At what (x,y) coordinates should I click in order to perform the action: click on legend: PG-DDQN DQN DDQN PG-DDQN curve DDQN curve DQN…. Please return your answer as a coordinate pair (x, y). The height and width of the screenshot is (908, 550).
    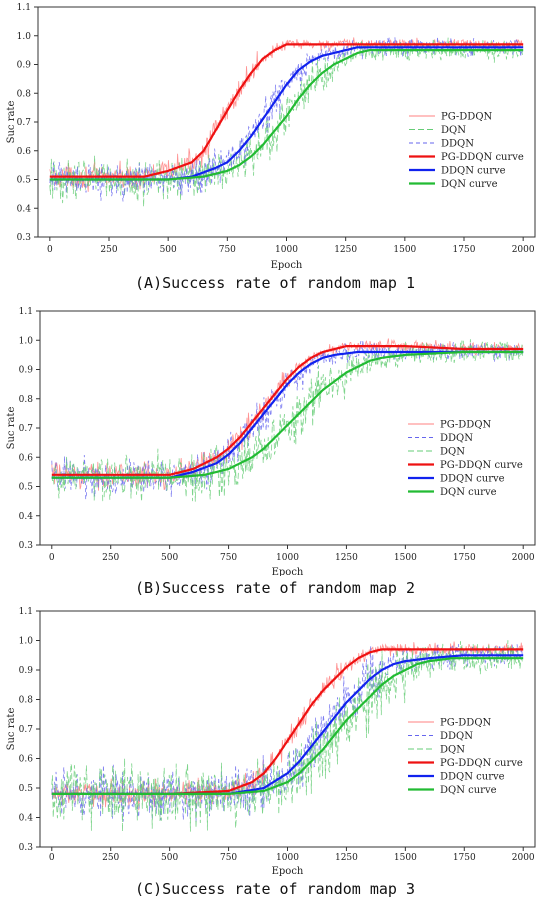
    Looking at the image, I should click on (466, 151).